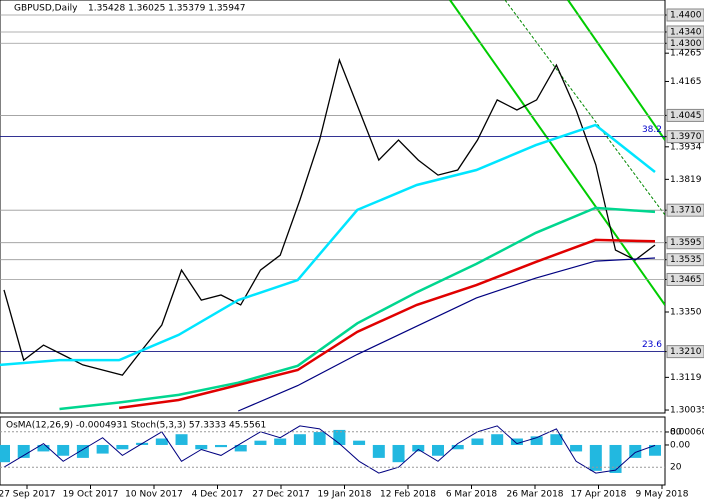  What do you see at coordinates (686, 147) in the screenshot?
I see `y-tick-label: 1.3934` at bounding box center [686, 147].